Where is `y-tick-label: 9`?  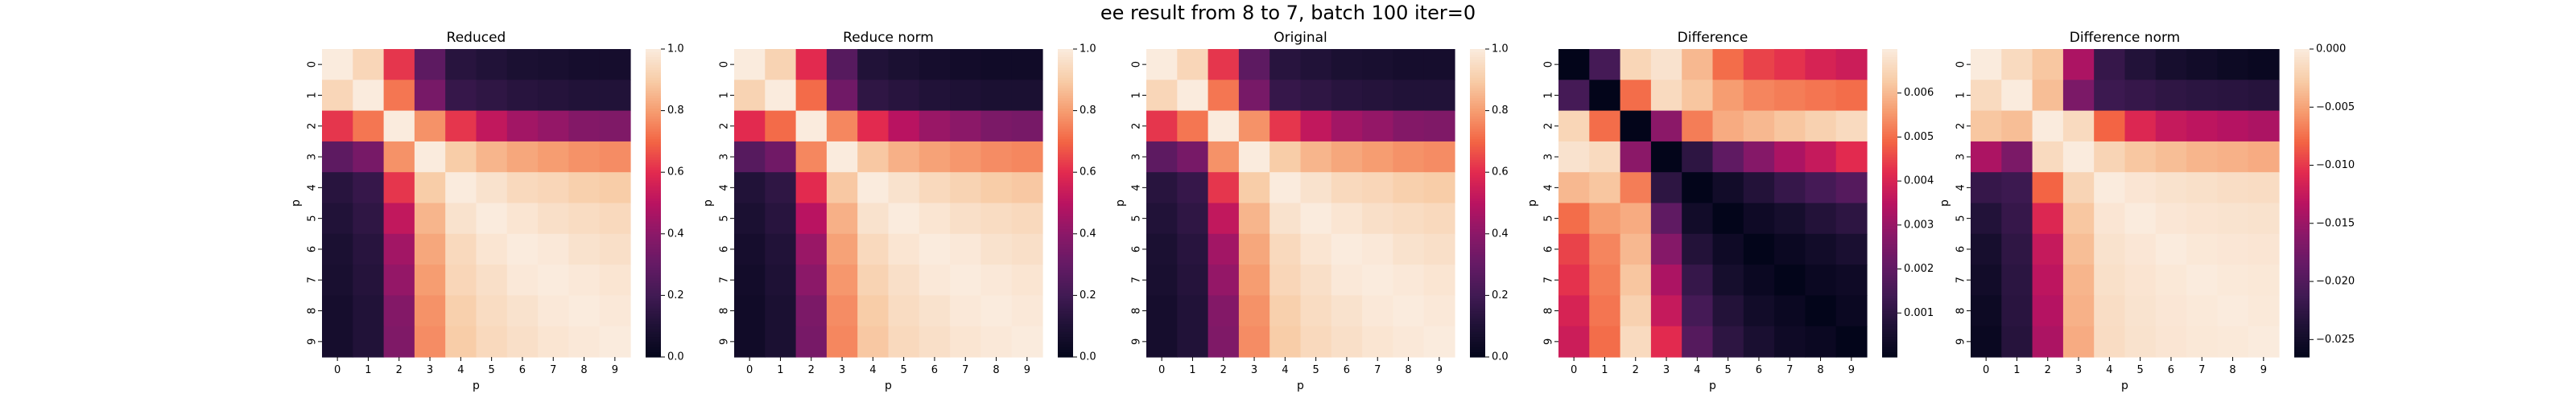 y-tick-label: 9 is located at coordinates (1549, 341).